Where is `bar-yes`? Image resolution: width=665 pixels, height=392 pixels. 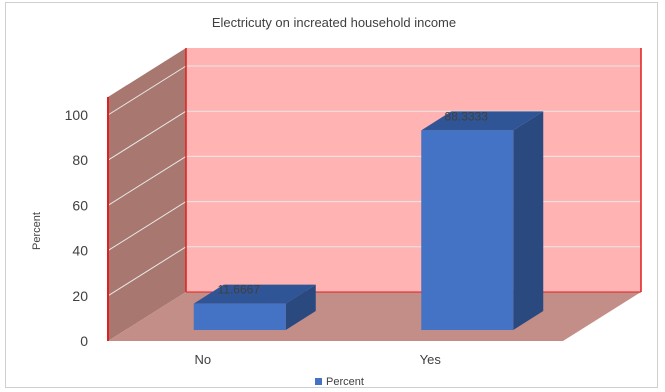
bar-yes is located at coordinates (467, 230).